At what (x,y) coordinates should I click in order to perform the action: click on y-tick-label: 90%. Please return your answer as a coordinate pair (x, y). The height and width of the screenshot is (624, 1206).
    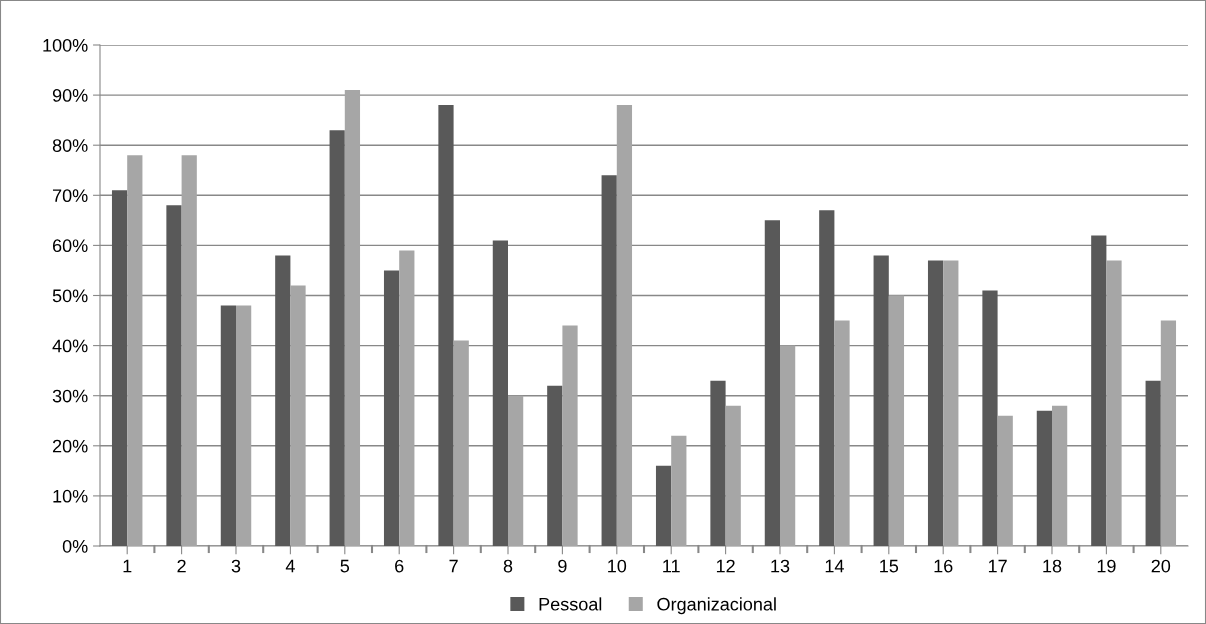
    Looking at the image, I should click on (70, 95).